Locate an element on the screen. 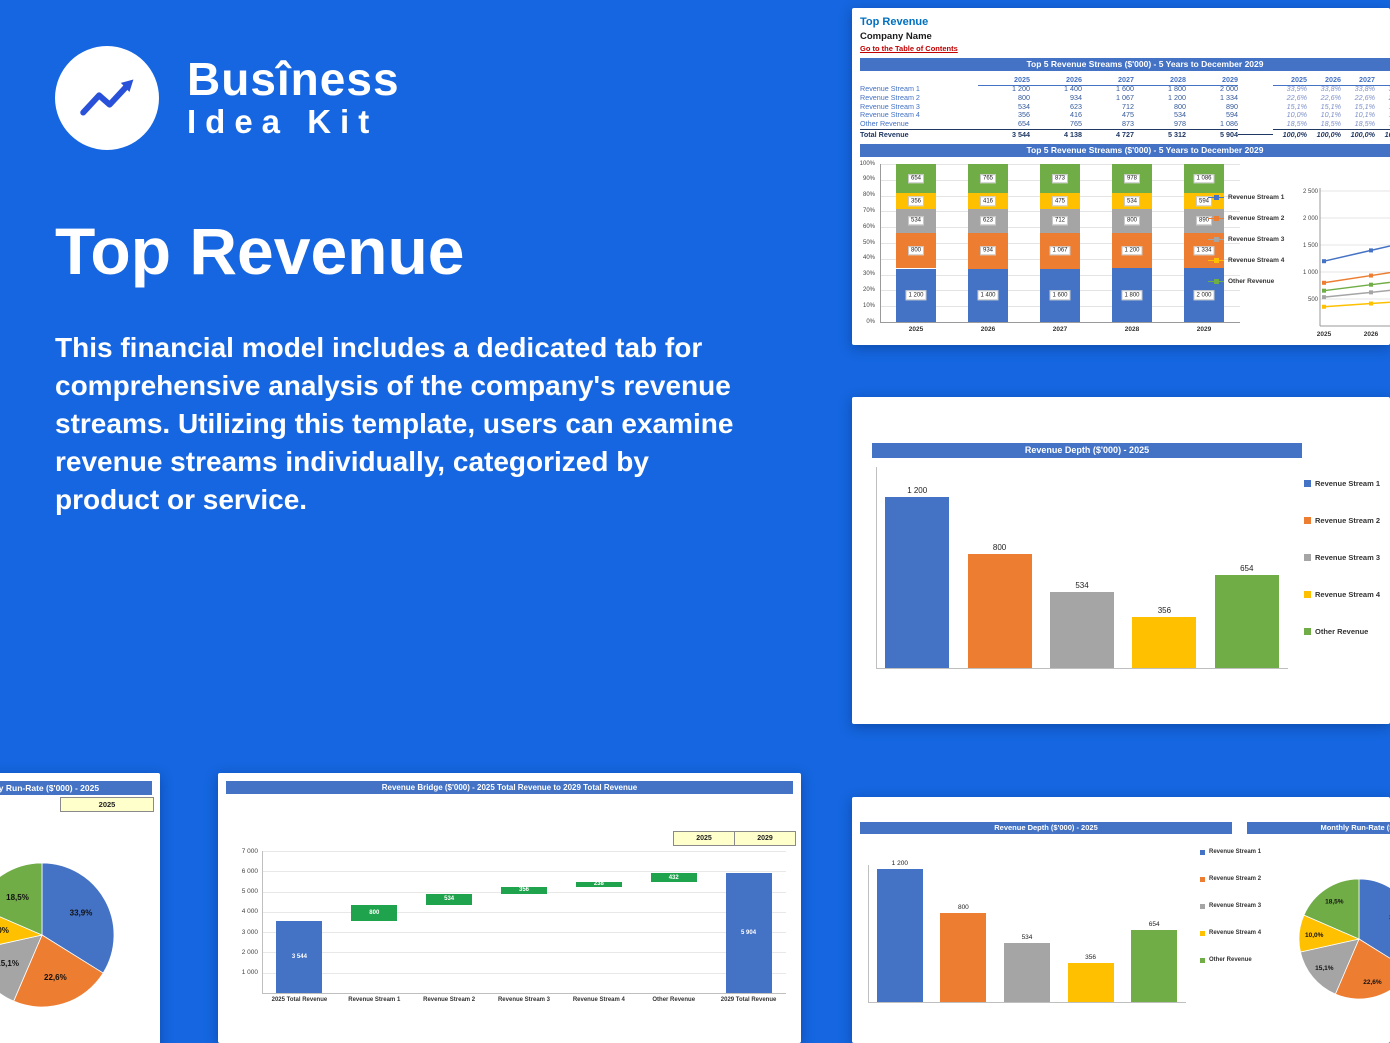 This screenshot has height=1043, width=1390. year-header: 2027 is located at coordinates (1358, 80).